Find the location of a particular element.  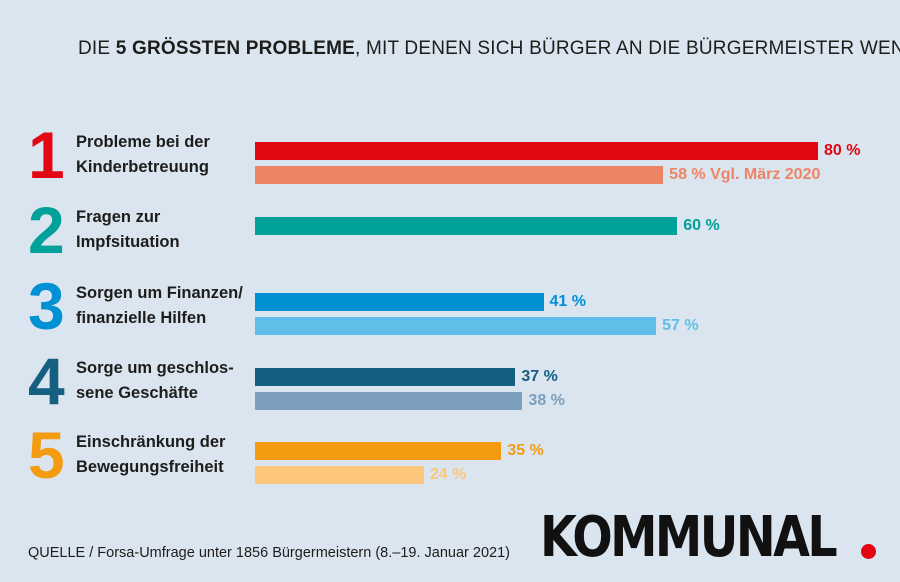

bar-4-previous is located at coordinates (389, 401).